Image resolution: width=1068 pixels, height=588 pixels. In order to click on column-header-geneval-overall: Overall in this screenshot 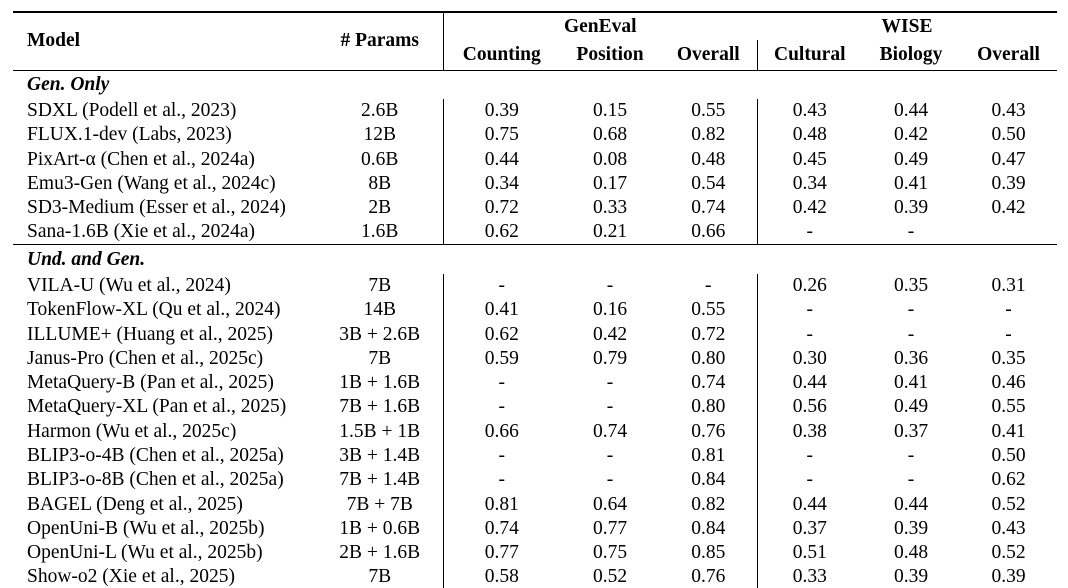, I will do `click(708, 54)`.